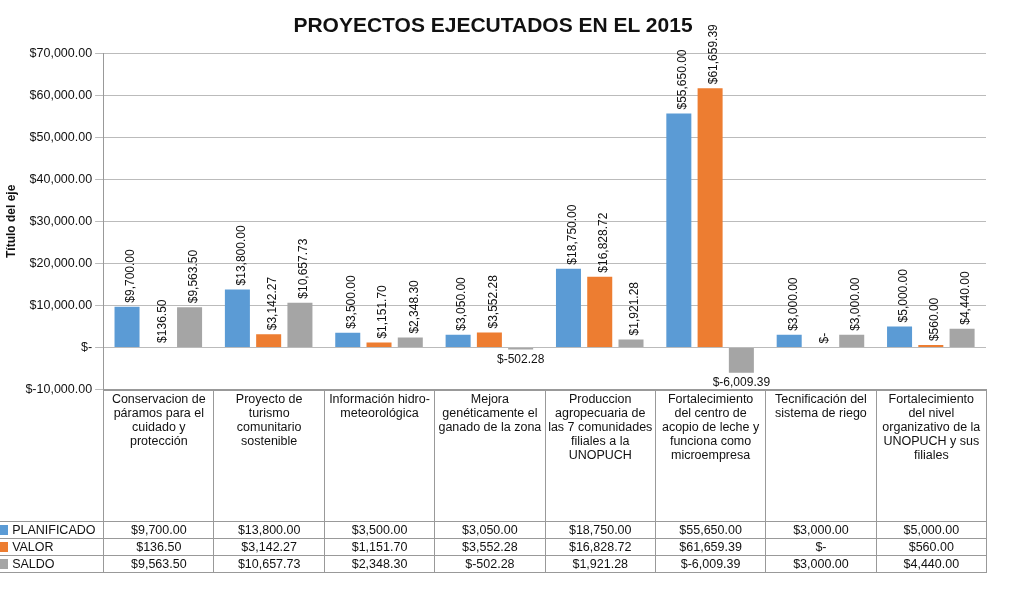  I want to click on data-label: $13,800.00, so click(269, 529).